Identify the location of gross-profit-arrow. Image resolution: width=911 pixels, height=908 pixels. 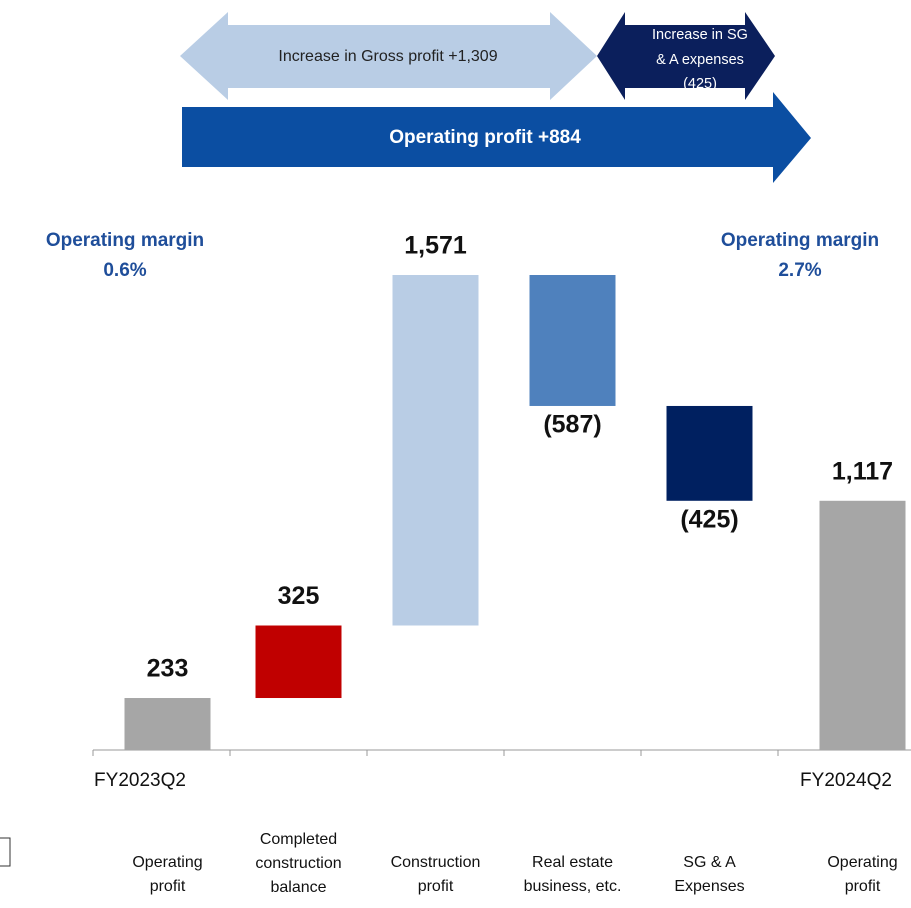
(388, 56).